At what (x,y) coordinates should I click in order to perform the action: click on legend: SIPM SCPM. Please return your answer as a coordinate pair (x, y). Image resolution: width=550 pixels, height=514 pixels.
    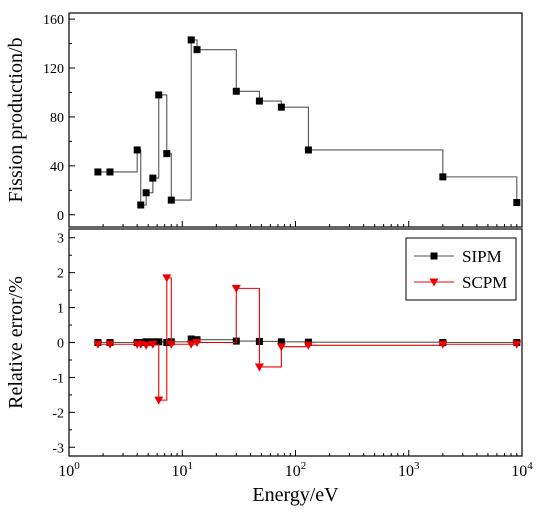
    Looking at the image, I should click on (461, 269).